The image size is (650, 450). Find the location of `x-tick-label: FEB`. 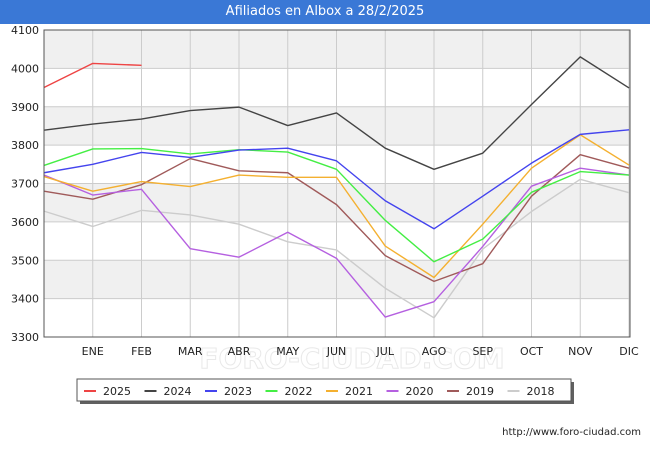

x-tick-label: FEB is located at coordinates (141, 351).